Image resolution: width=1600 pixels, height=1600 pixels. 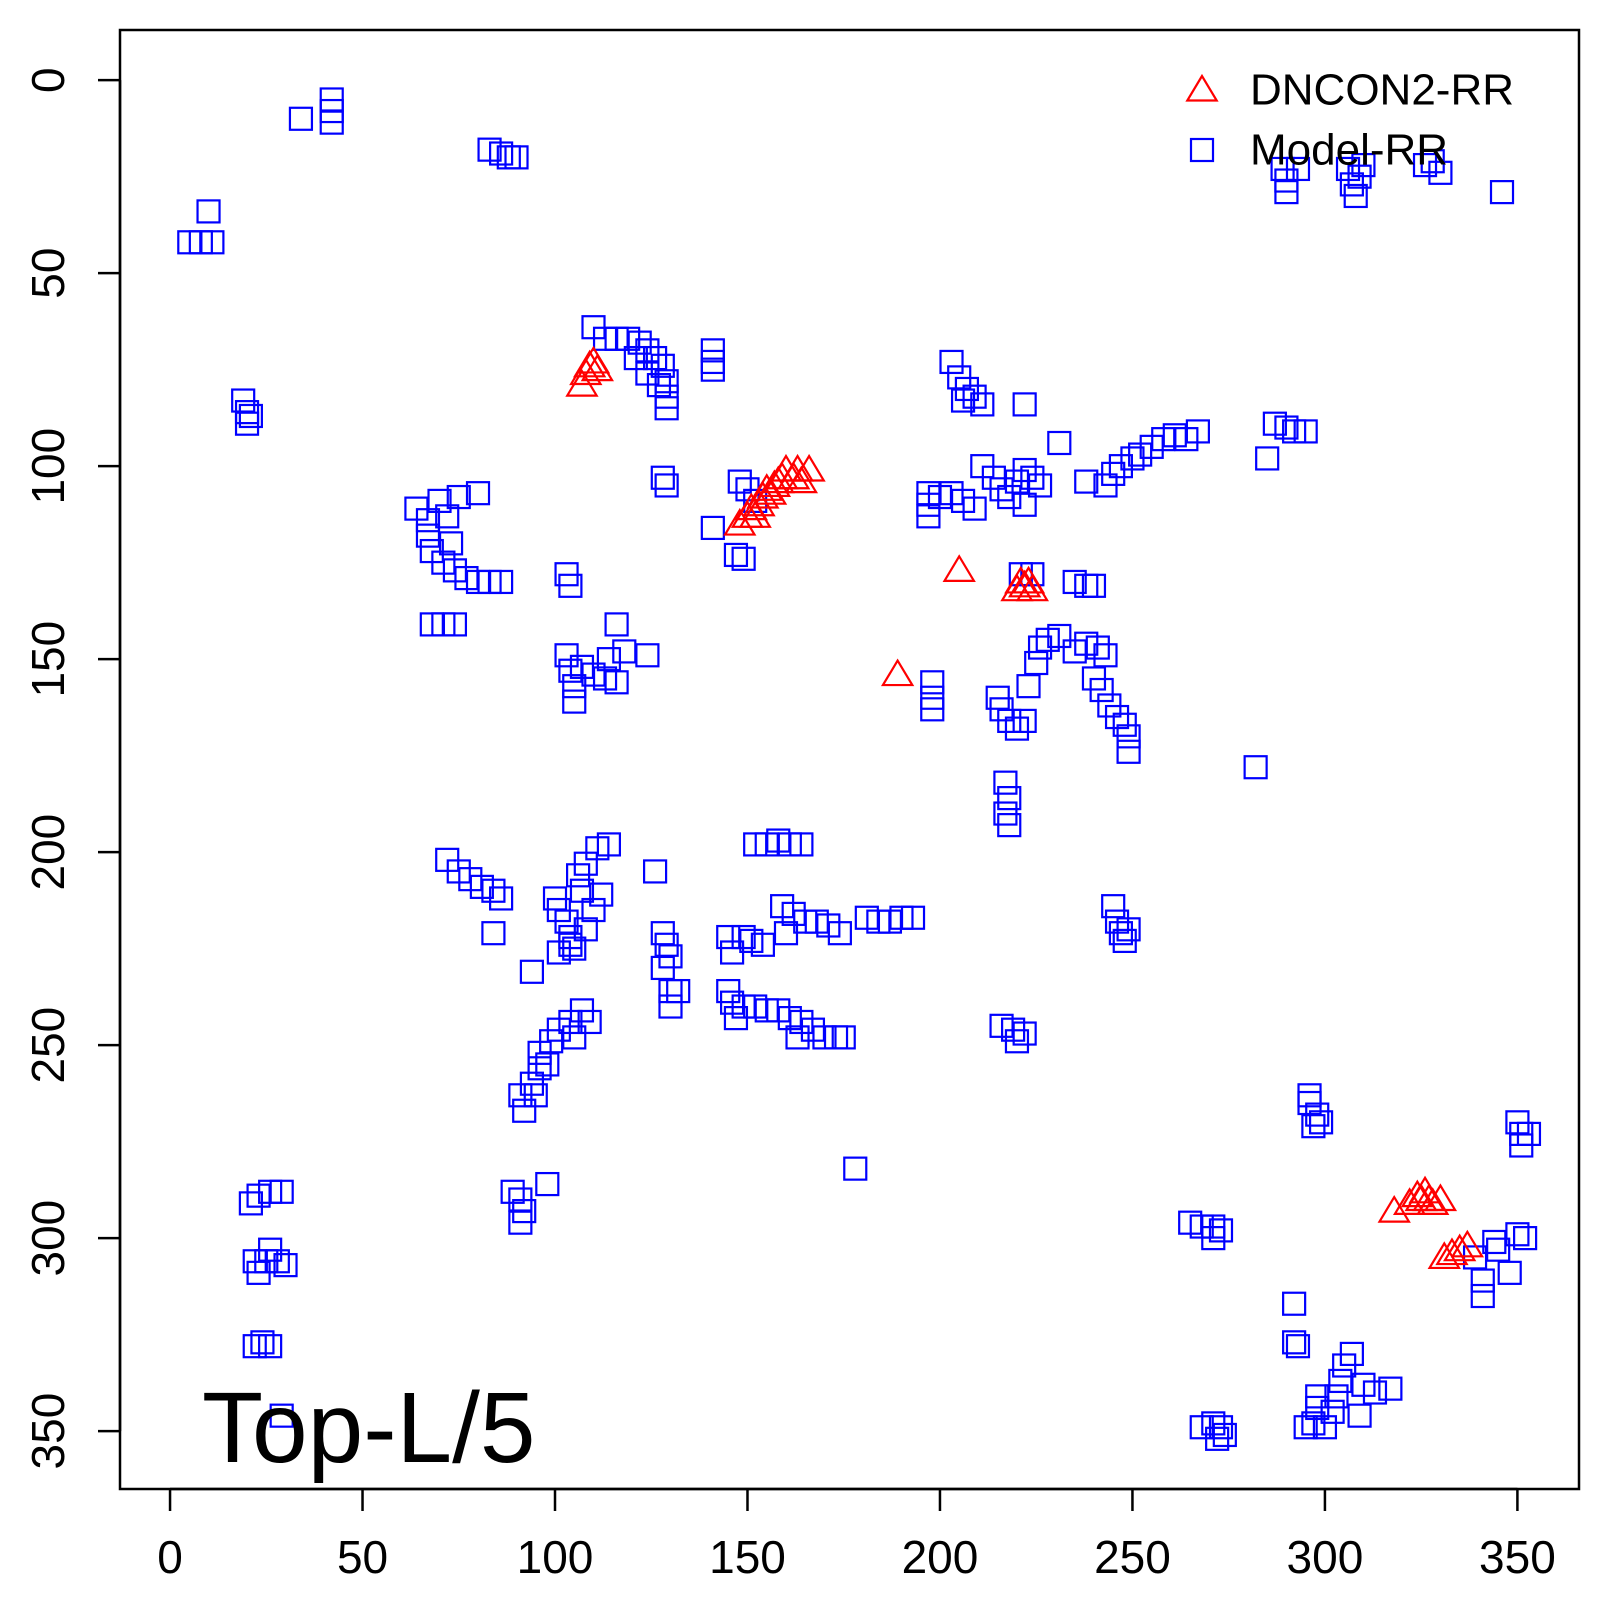 What do you see at coordinates (856, 1535) in the screenshot?
I see `x-axis: 0 50 100 150 200 250 300 350` at bounding box center [856, 1535].